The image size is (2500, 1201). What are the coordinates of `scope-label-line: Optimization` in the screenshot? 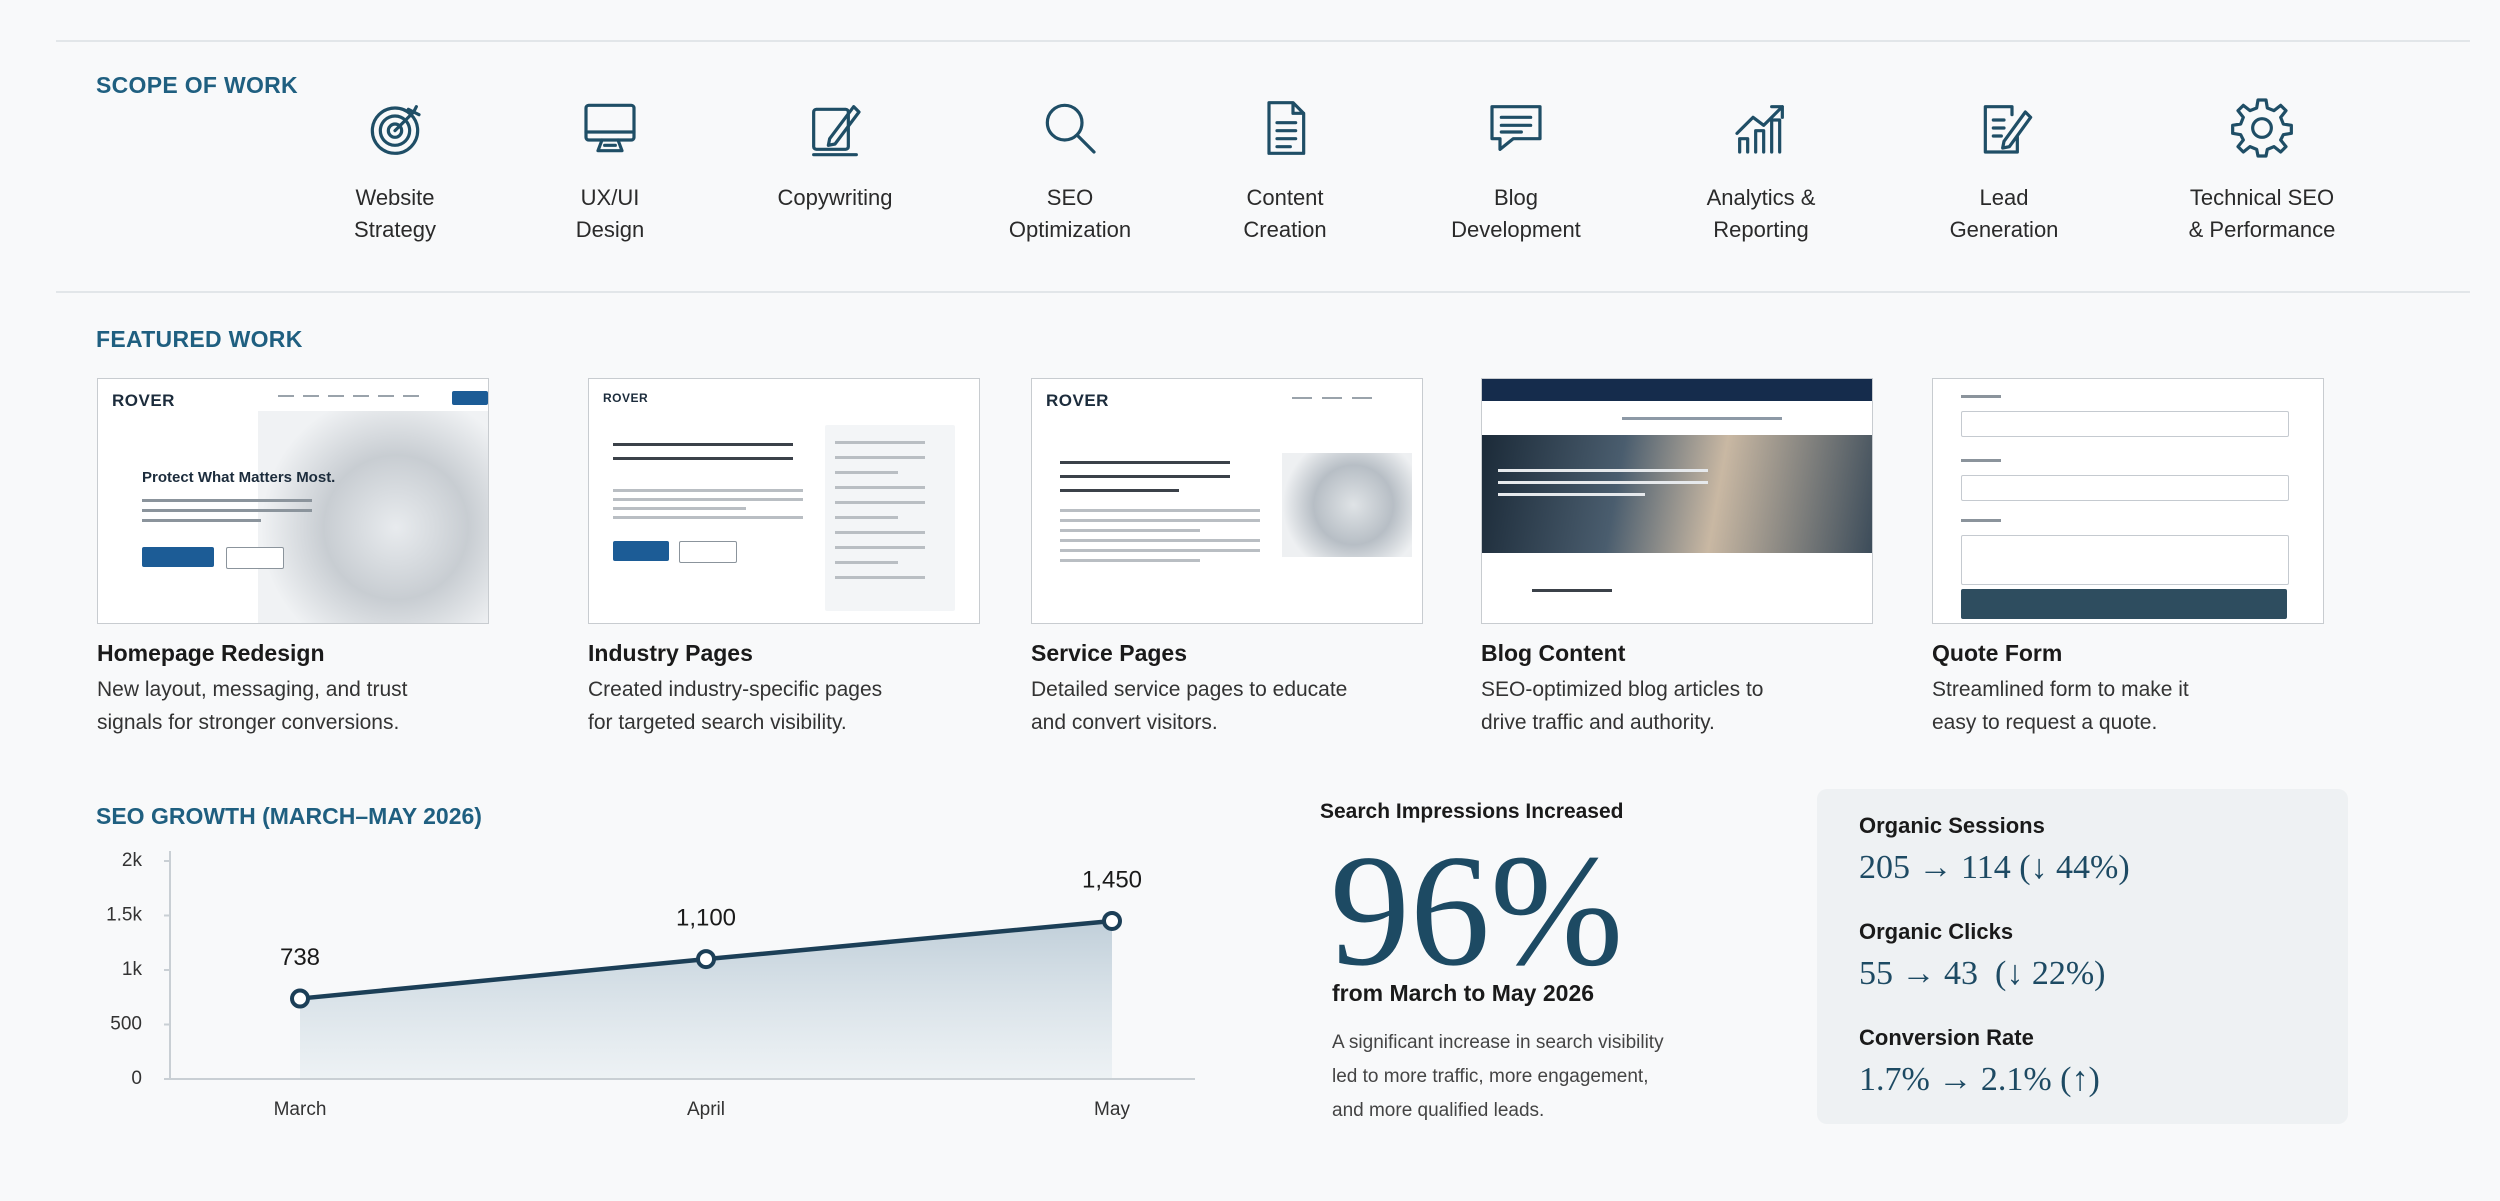 It's located at (1070, 229).